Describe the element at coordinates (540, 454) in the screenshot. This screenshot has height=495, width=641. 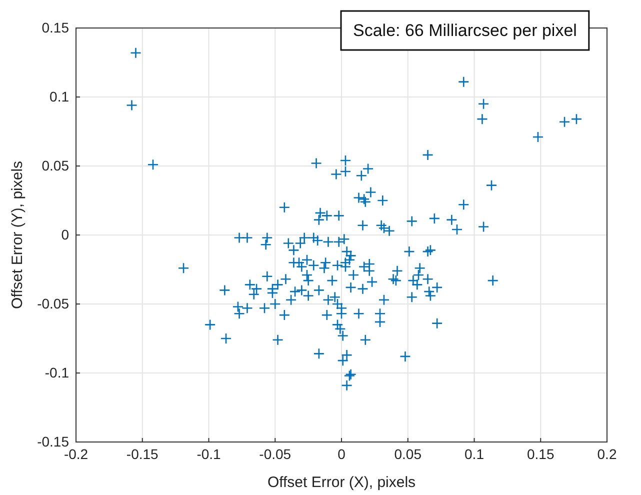
I see `x-tick-label: 0.15` at that location.